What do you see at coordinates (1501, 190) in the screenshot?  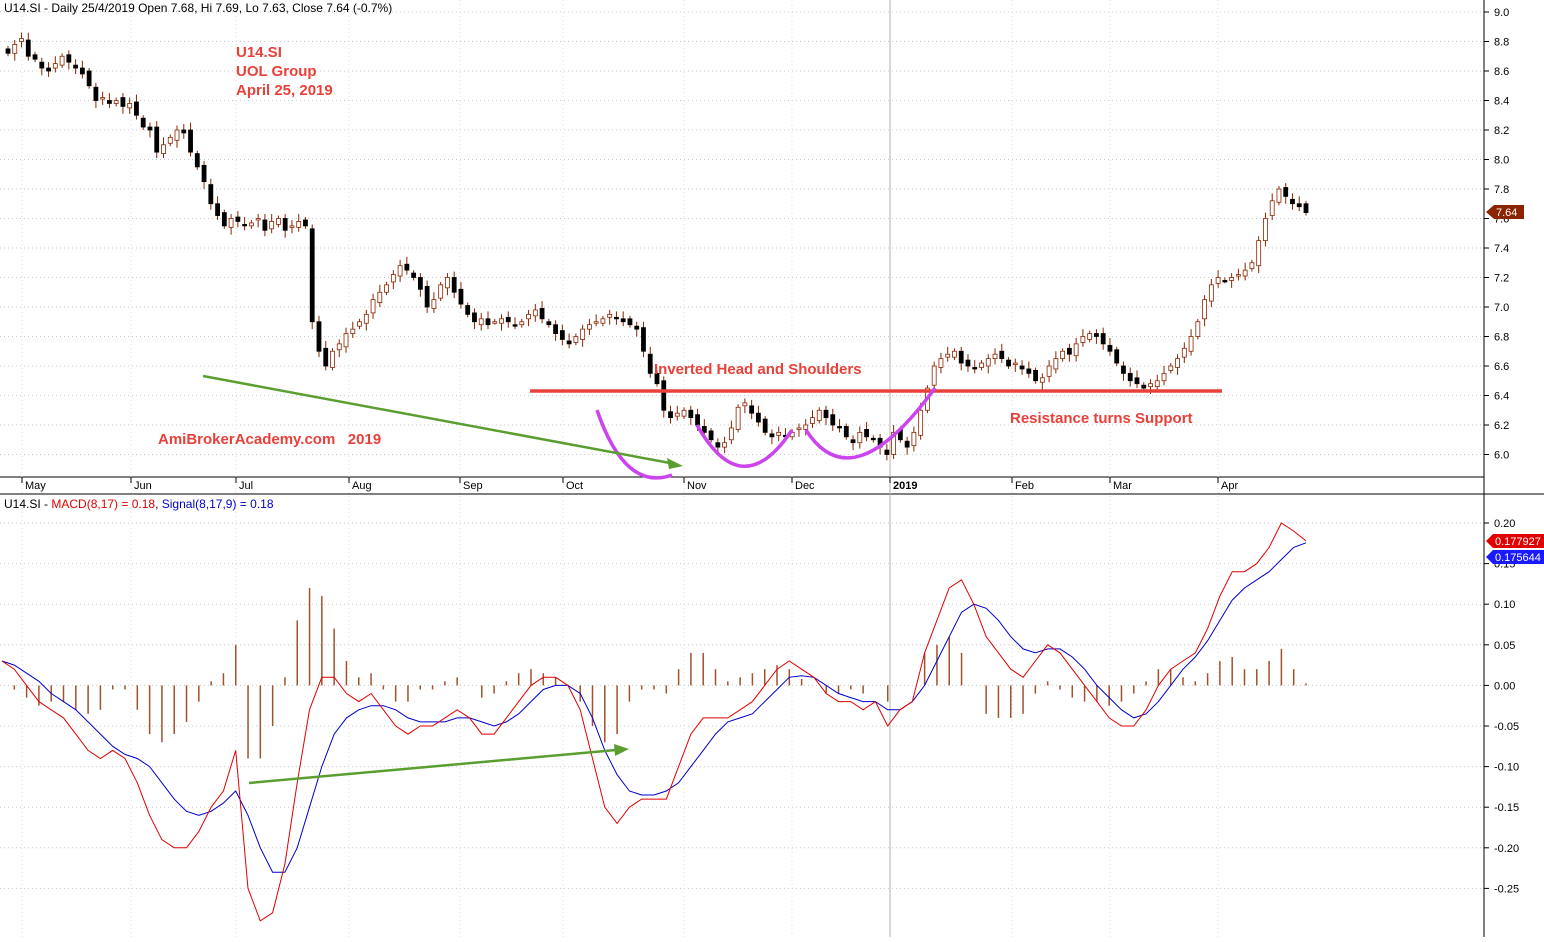 I see `price-tick-label: 7.8` at bounding box center [1501, 190].